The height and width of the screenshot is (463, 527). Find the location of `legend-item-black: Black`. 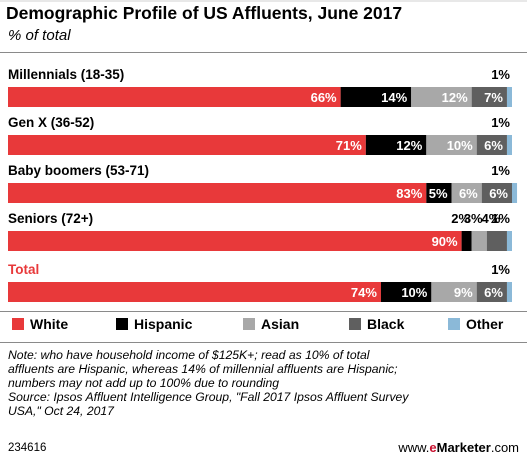

legend-item-black: Black is located at coordinates (376, 324).